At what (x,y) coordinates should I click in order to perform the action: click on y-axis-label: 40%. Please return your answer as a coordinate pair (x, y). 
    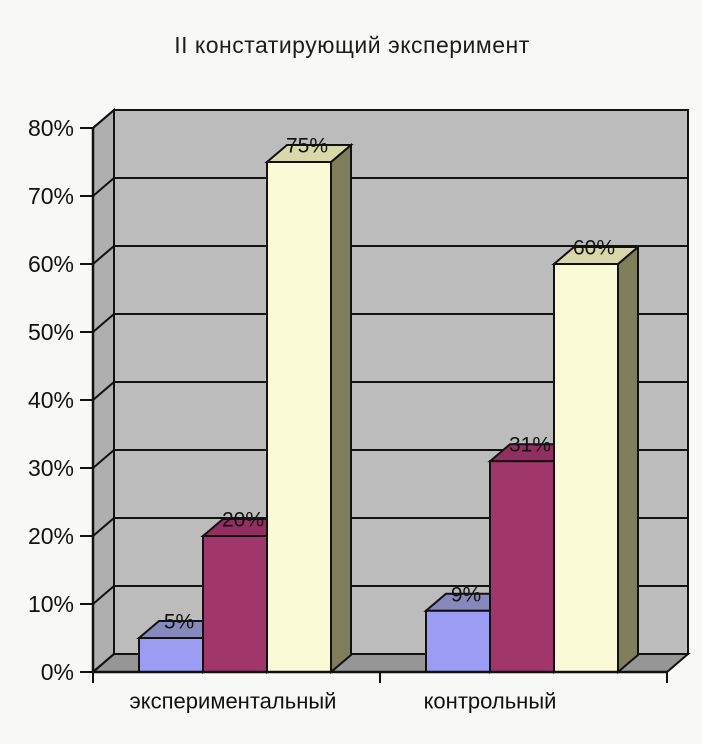
    Looking at the image, I should click on (51, 400).